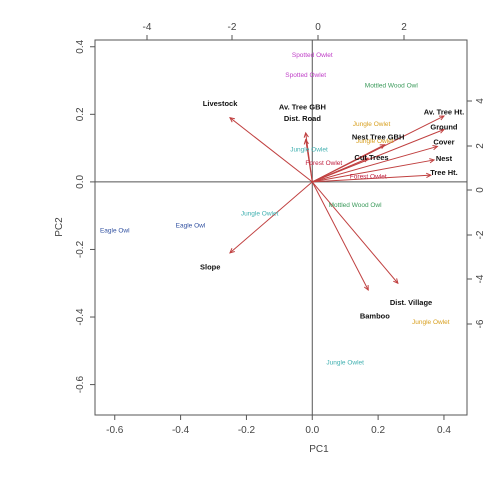  What do you see at coordinates (404, 27) in the screenshot?
I see `top-tick-label: 2` at bounding box center [404, 27].